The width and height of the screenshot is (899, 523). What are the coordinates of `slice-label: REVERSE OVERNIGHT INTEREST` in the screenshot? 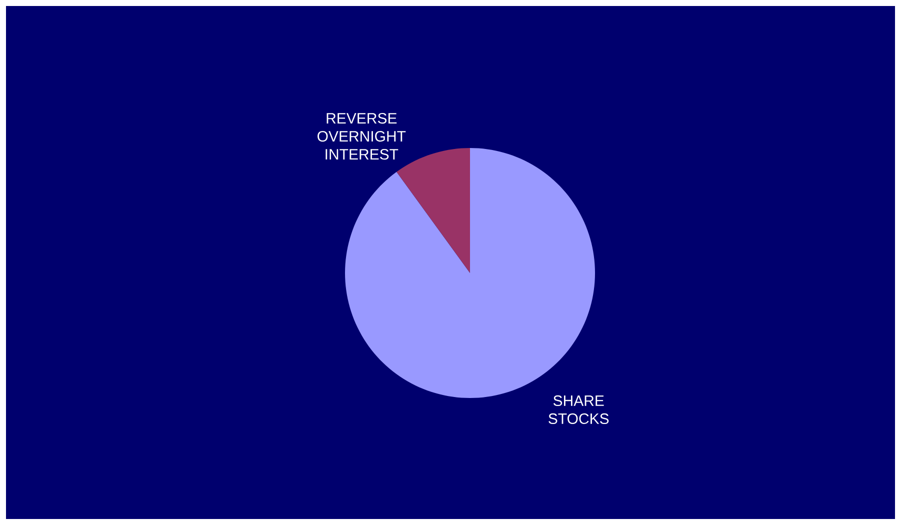 It's located at (362, 136).